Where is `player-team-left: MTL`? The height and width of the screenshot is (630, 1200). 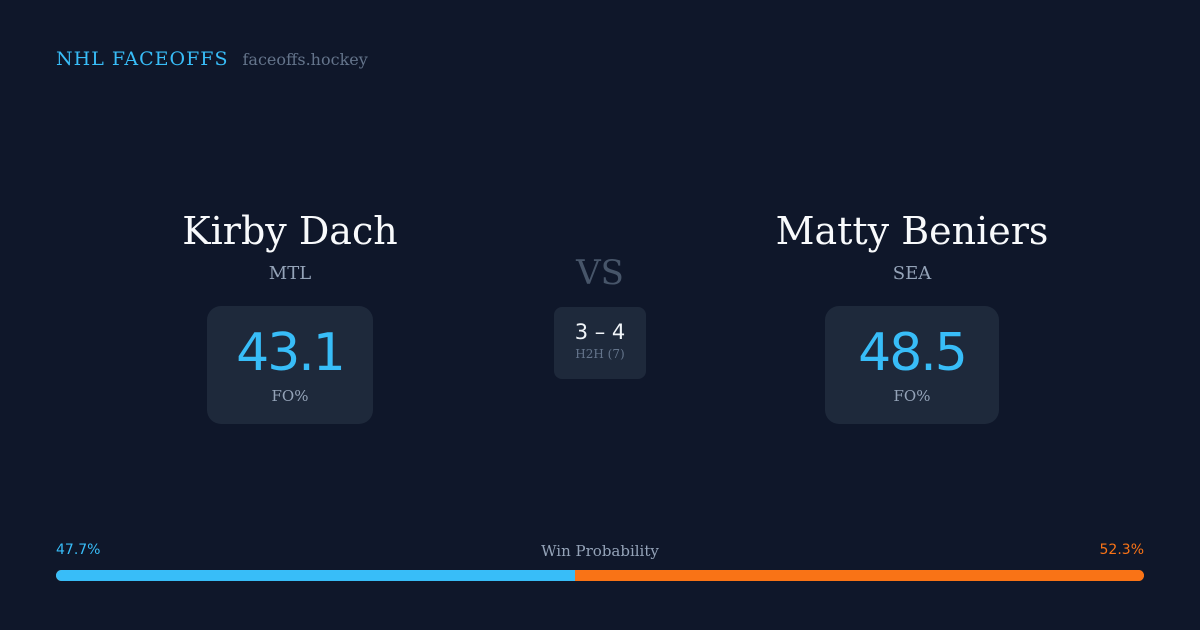
player-team-left: MTL is located at coordinates (290, 273).